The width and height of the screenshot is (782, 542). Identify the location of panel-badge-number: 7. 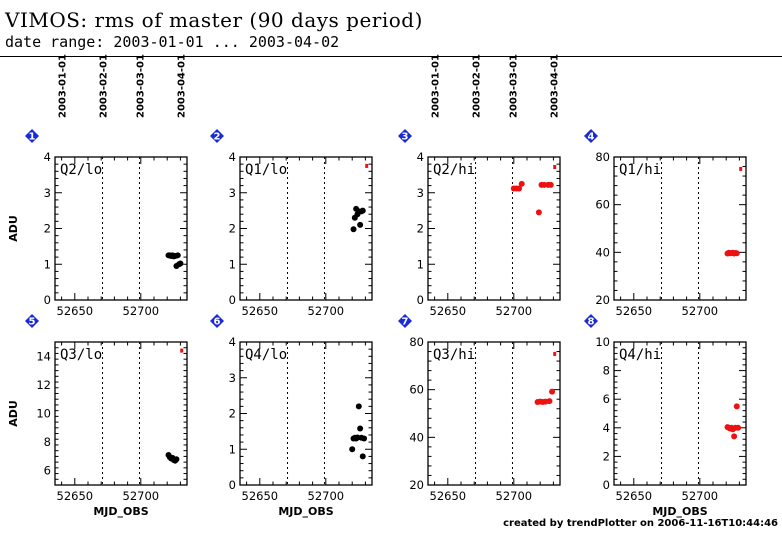
(405, 322).